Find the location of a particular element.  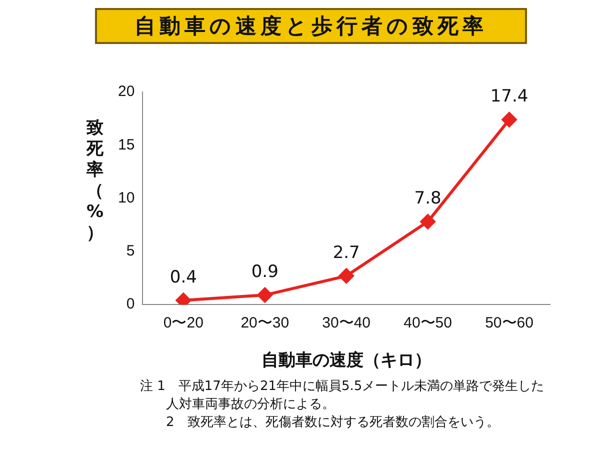

chart-title: 自動車の速度と歩行者の致死率 is located at coordinates (311, 26).